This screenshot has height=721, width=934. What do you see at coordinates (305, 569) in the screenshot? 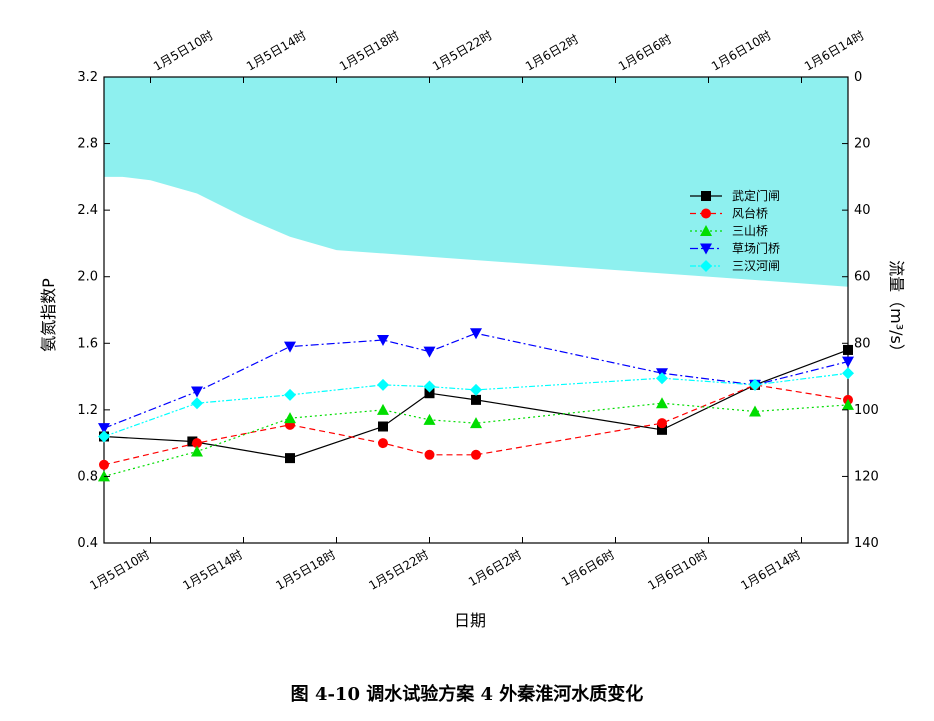
I see `bottom-x-tick-label: 1月5日18时` at bounding box center [305, 569].